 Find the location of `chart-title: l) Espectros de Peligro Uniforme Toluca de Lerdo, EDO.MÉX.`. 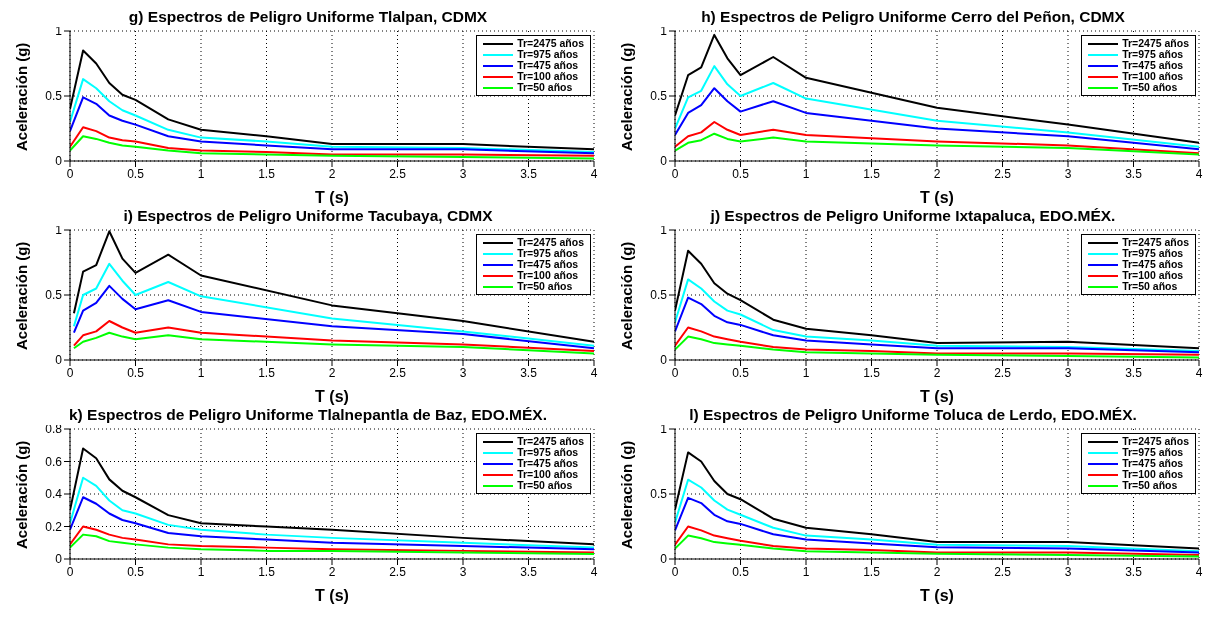

chart-title: l) Espectros de Peligro Uniforme Toluca de Lerdo, EDO.MÉX. is located at coordinates (913, 414).